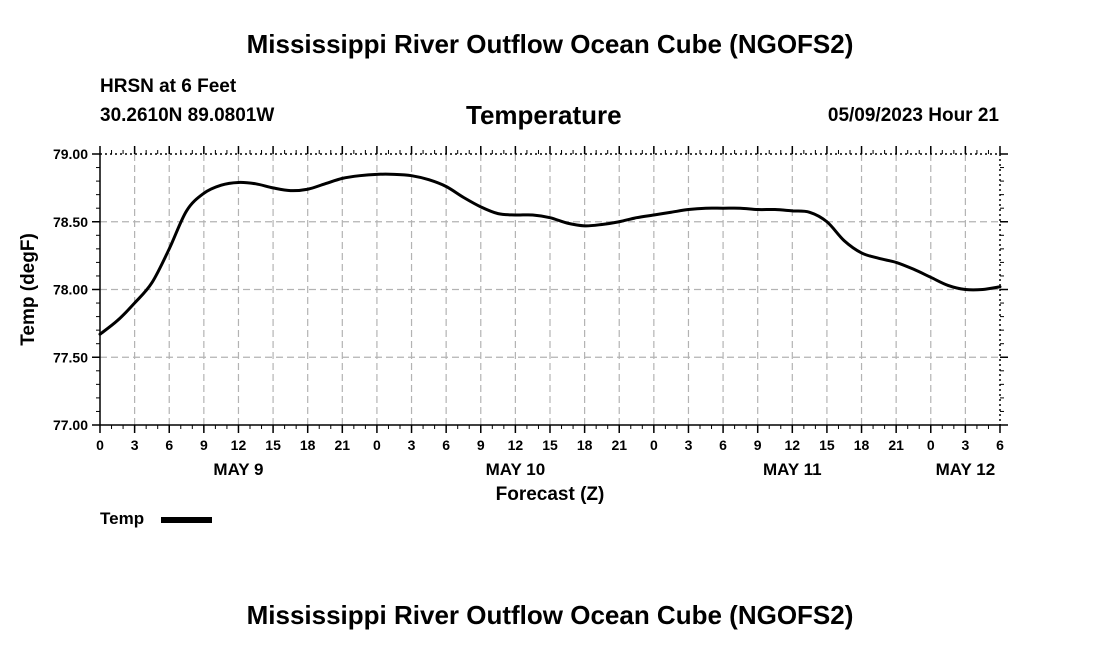 This screenshot has height=650, width=1100. What do you see at coordinates (70, 357) in the screenshot?
I see `y-tick-label-1: 77.50` at bounding box center [70, 357].